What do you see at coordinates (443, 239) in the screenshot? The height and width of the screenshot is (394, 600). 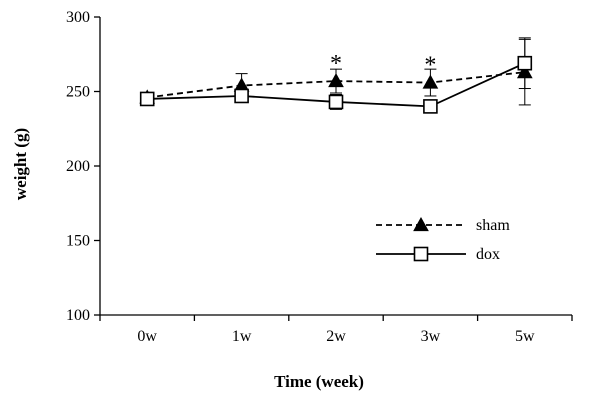 I see `chart-legend: sham dox` at bounding box center [443, 239].